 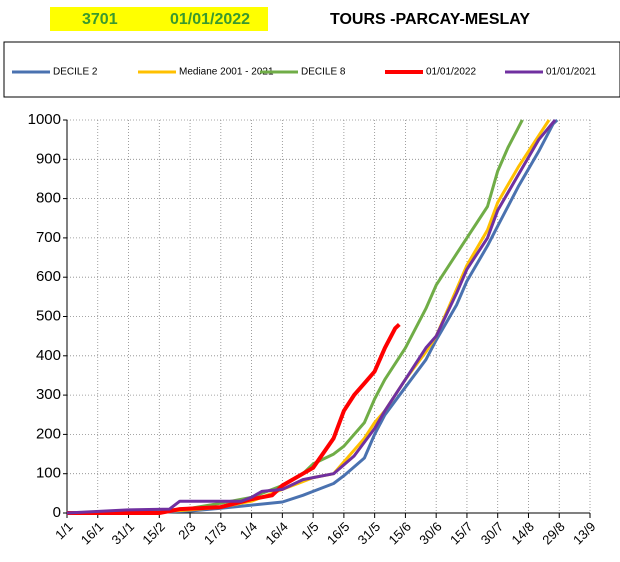 What do you see at coordinates (48, 315) in the screenshot?
I see `y-tick-label: 500` at bounding box center [48, 315].